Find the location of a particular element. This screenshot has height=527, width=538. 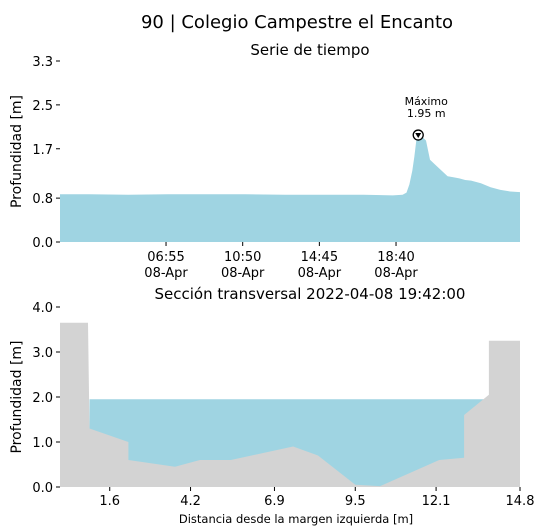

figure-suptitle: 90 | Colegio Campestre el Encanto is located at coordinates (297, 22).